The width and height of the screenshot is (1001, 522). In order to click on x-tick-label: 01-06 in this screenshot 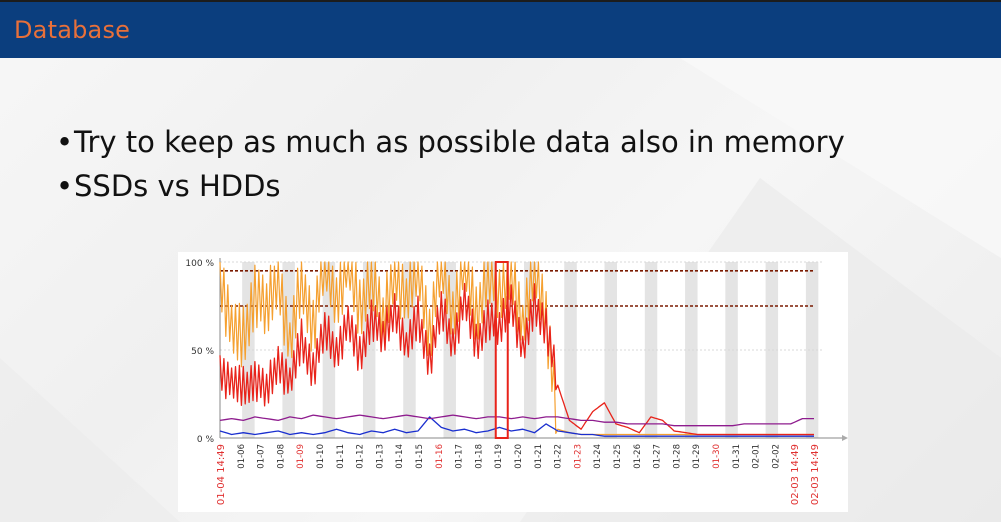, I will do `click(242, 456)`.